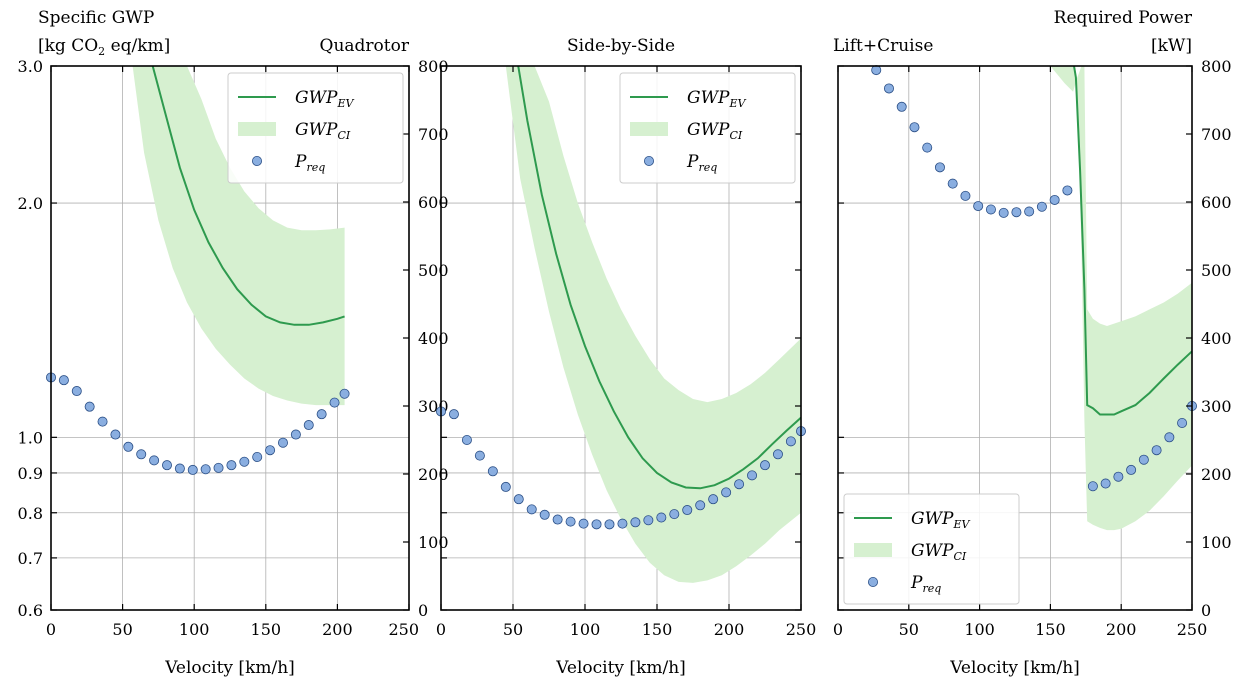 The height and width of the screenshot is (686, 1246). I want to click on right-axis-title-line2: [kW], so click(1171, 46).